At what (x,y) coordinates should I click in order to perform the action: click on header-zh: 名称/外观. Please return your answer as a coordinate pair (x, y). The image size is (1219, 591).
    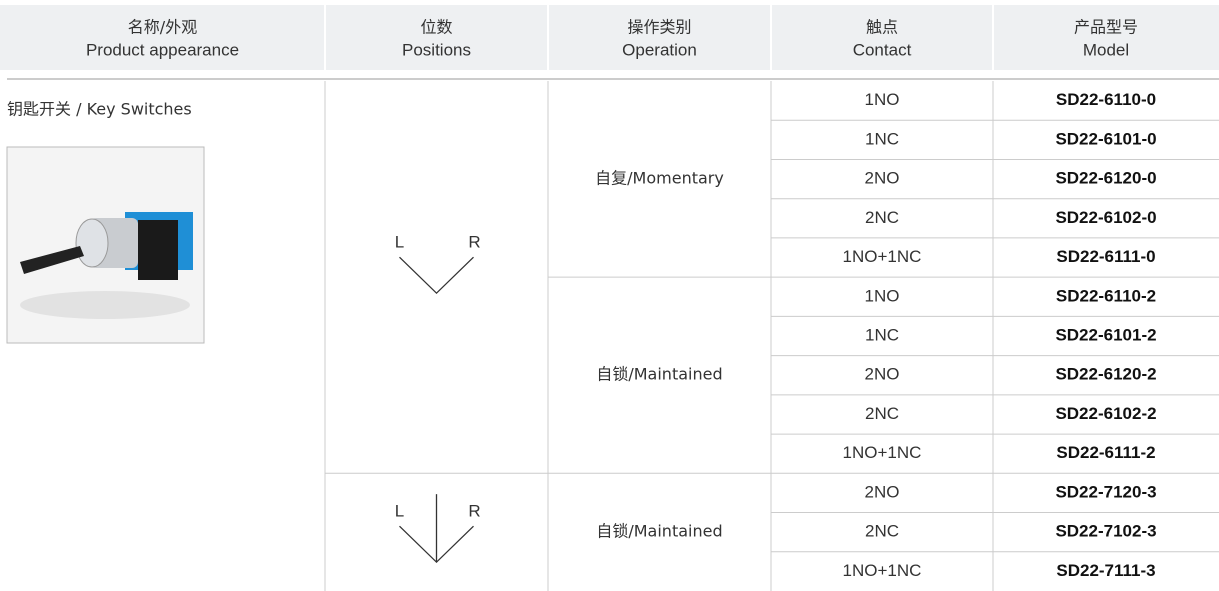
    Looking at the image, I should click on (162, 27).